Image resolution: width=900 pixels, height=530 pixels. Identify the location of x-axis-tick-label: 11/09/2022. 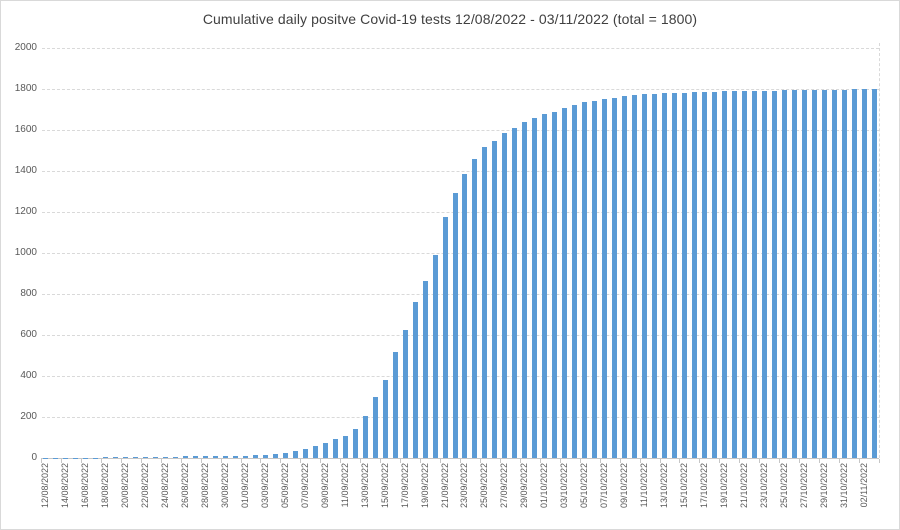
(344, 485).